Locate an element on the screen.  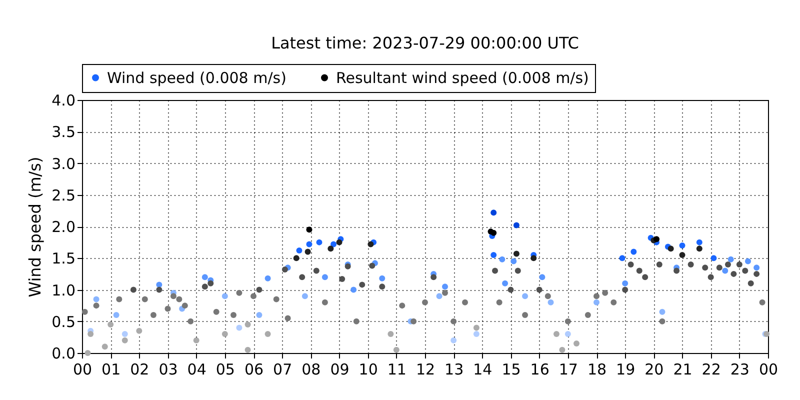
x-tick-label: 06 is located at coordinates (254, 369).